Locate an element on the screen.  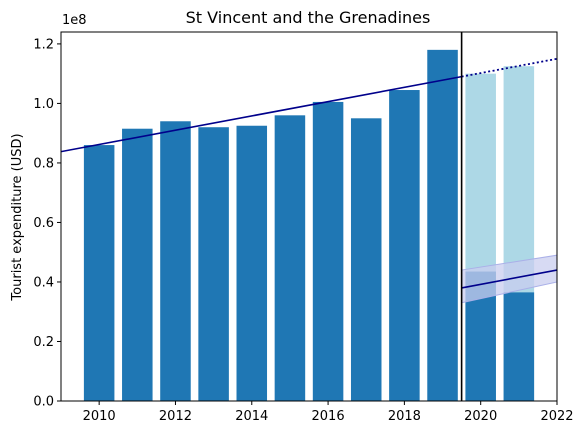
bar-2021 is located at coordinates (519, 346).